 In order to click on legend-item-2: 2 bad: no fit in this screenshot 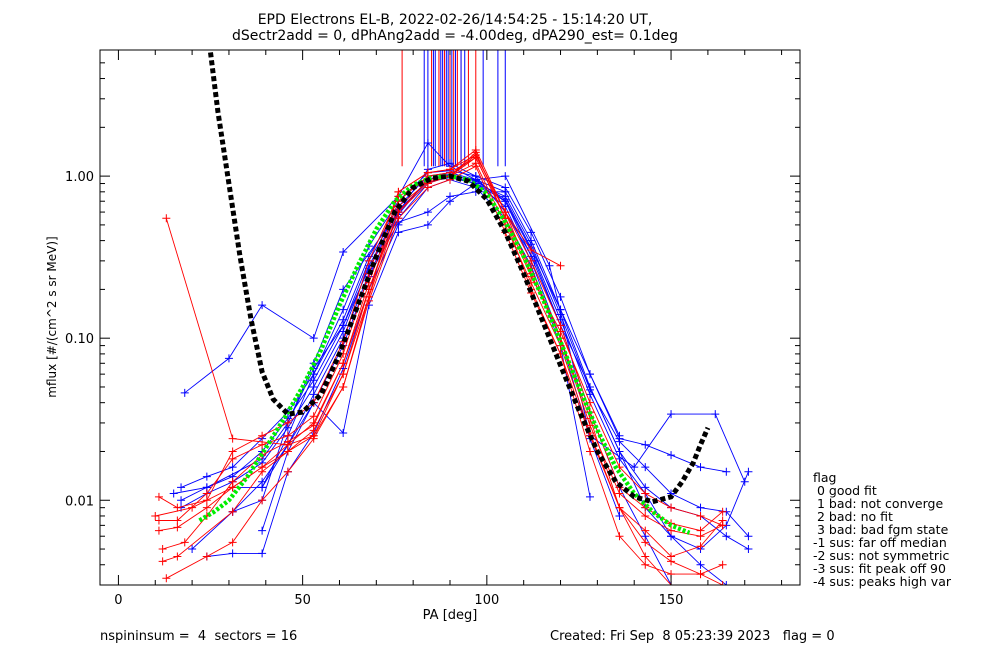, I will do `click(853, 516)`.